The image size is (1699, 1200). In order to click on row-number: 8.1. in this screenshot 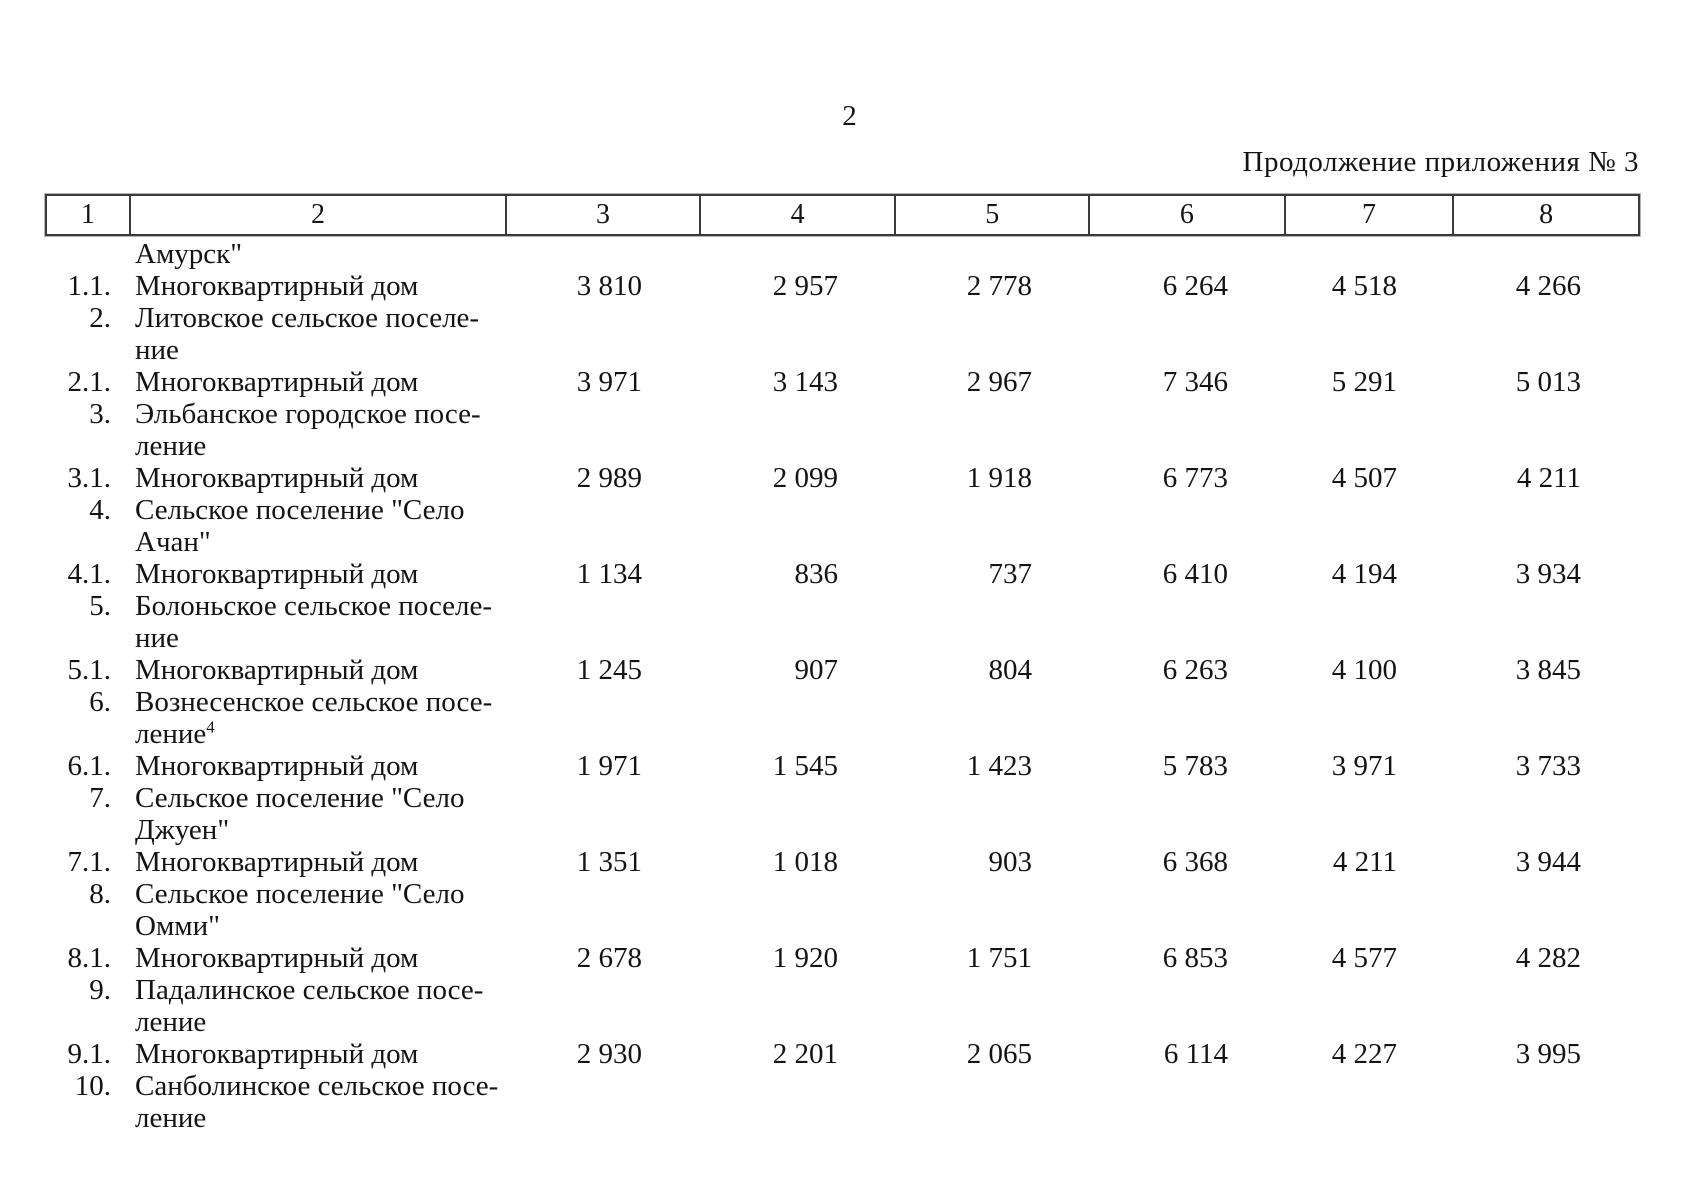, I will do `click(89, 958)`.